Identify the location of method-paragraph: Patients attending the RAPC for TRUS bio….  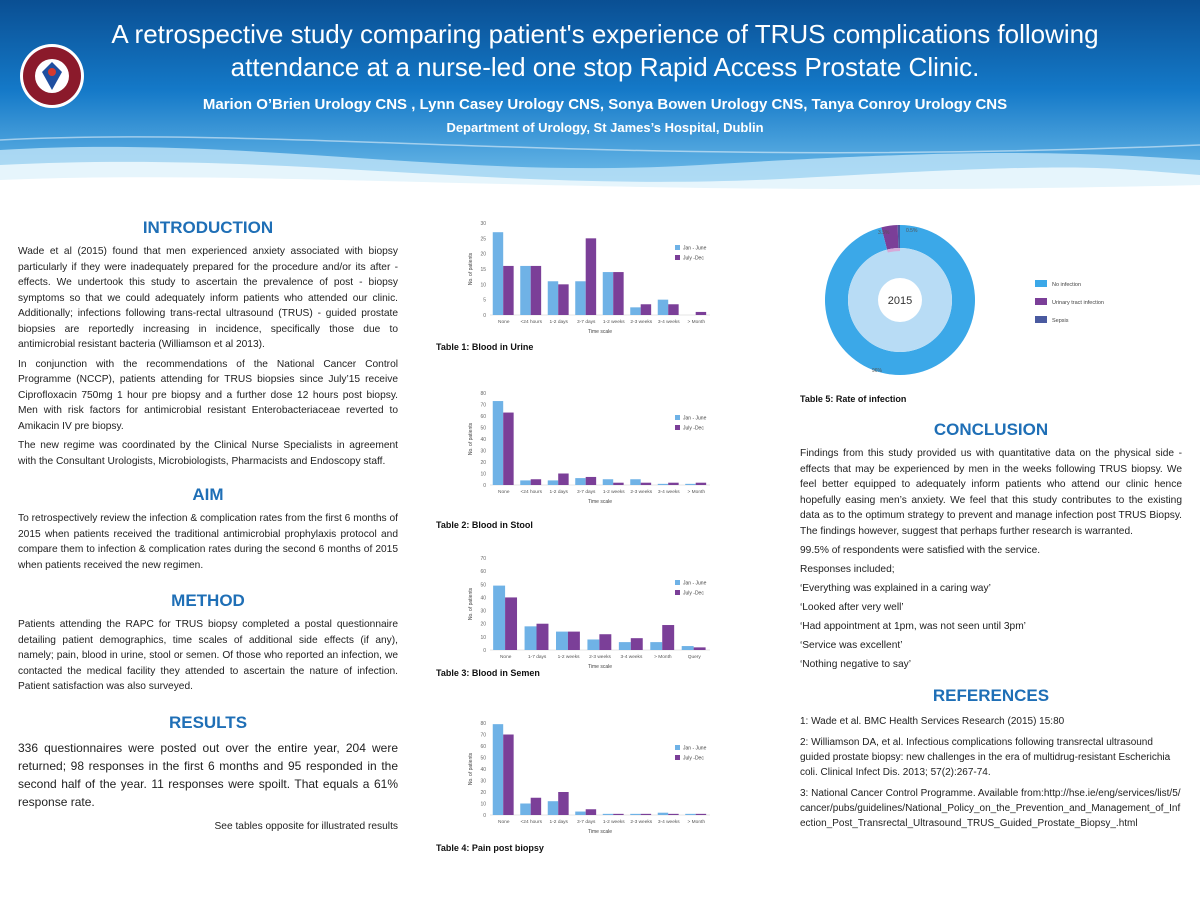
(208, 655).